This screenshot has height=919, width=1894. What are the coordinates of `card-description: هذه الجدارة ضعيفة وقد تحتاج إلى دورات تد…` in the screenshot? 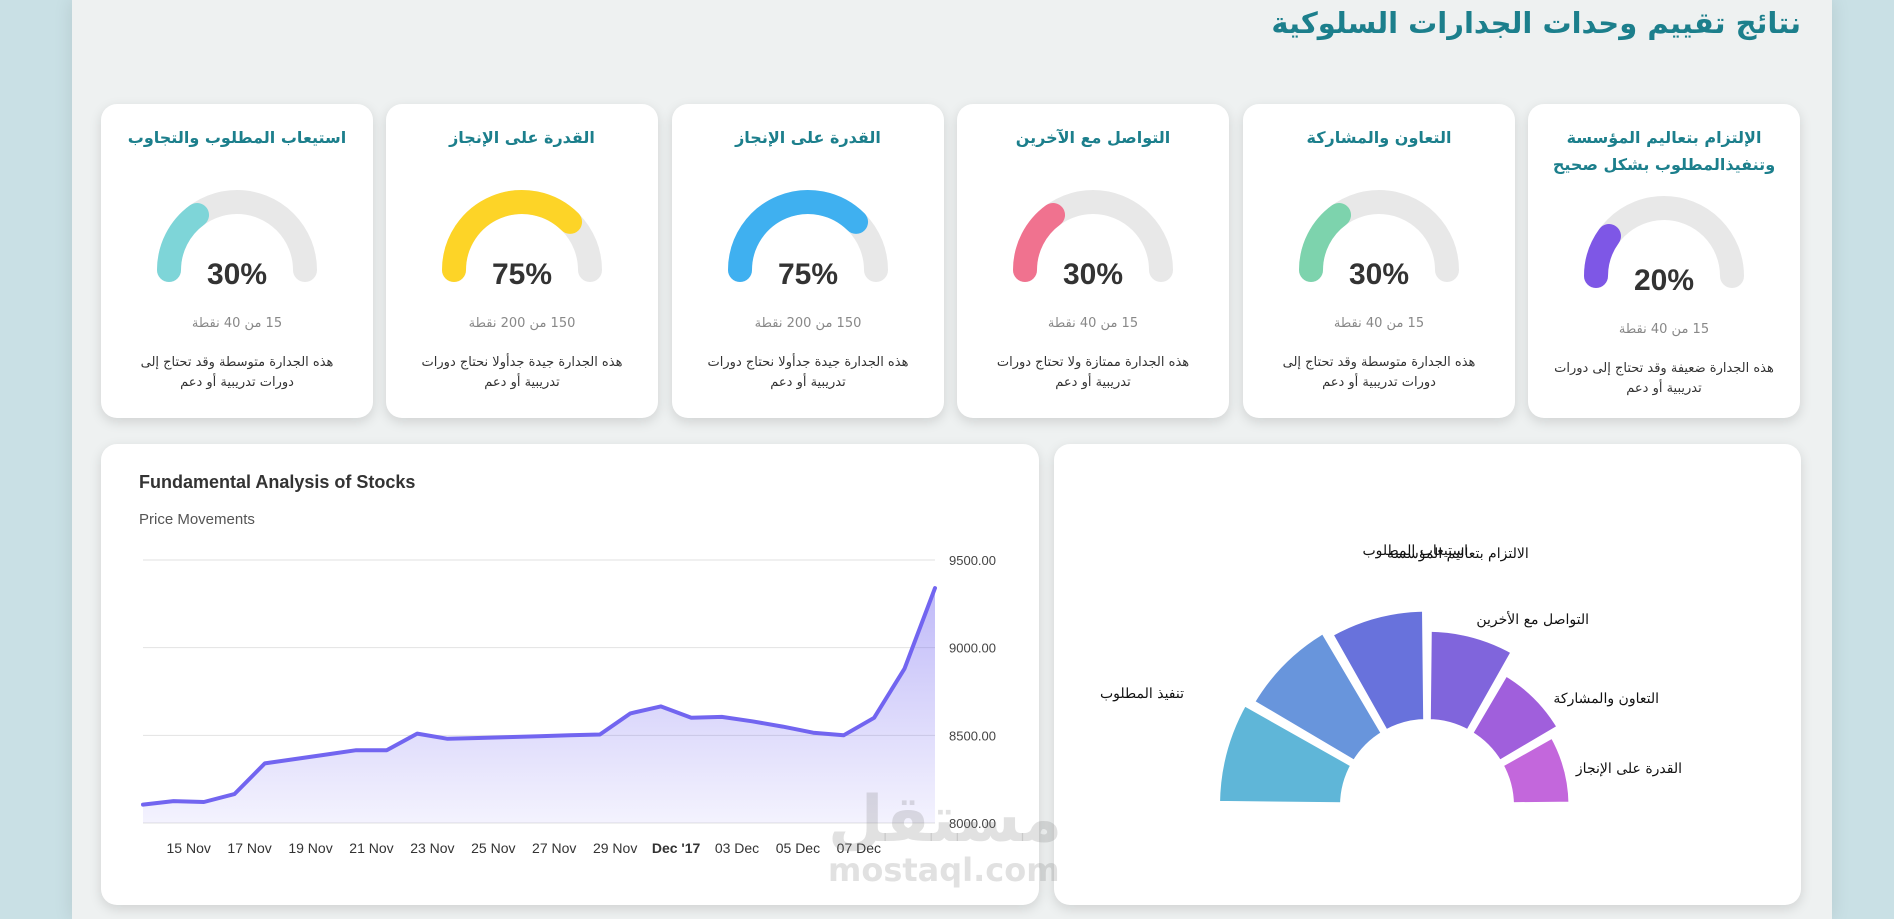 It's located at (1664, 378).